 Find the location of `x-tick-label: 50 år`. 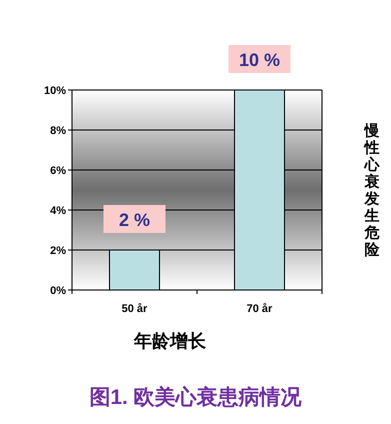

x-tick-label: 50 år is located at coordinates (135, 308).